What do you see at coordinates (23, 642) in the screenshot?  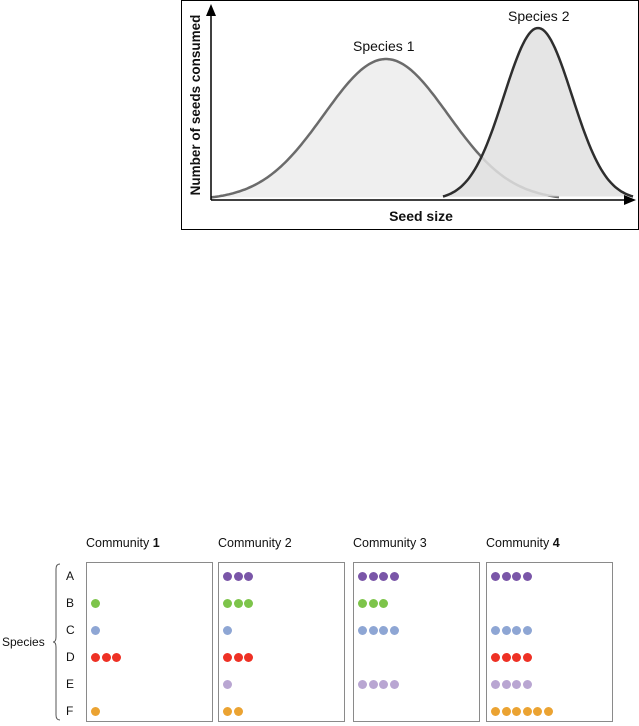 I see `species-axis-label: Species` at bounding box center [23, 642].